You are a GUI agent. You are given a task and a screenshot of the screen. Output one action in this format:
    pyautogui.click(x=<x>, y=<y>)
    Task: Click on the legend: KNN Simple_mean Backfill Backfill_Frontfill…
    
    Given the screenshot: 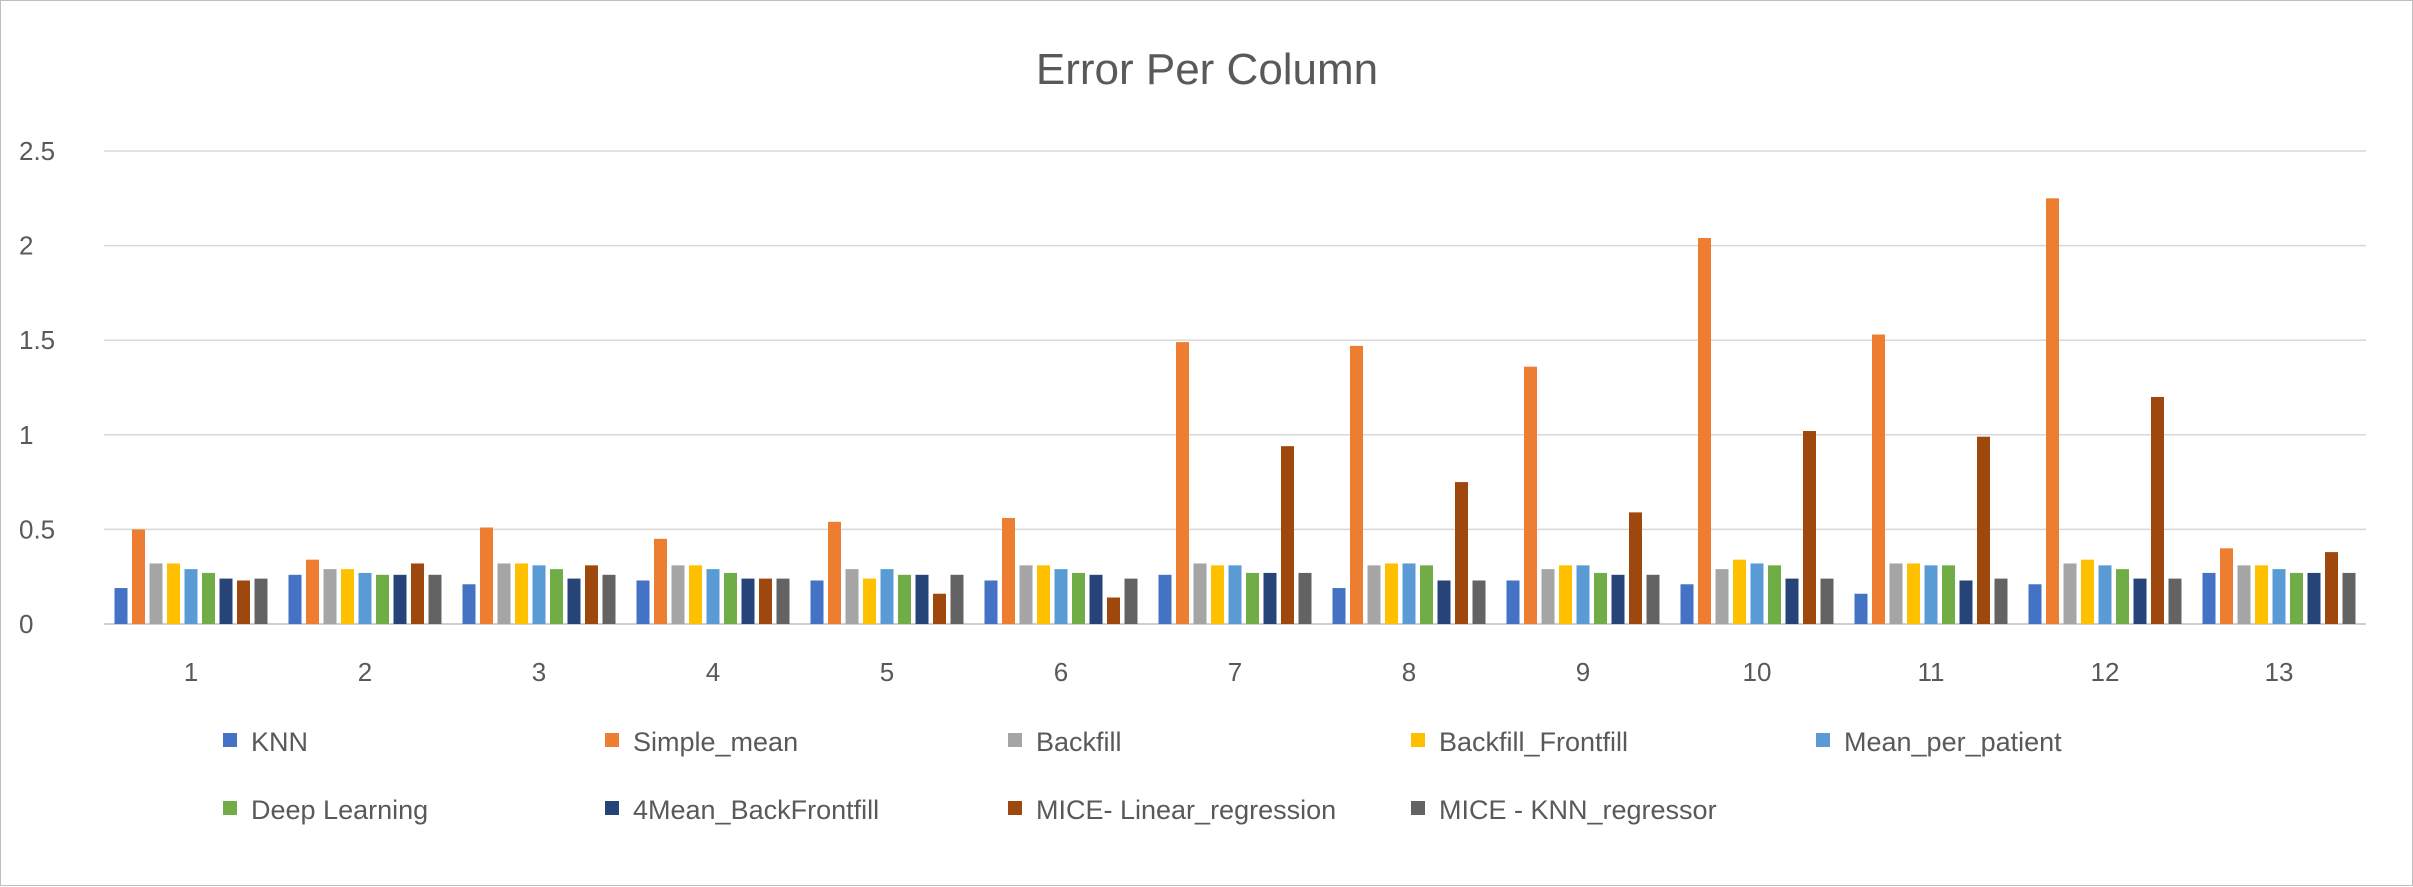 What is the action you would take?
    pyautogui.click(x=1142, y=776)
    